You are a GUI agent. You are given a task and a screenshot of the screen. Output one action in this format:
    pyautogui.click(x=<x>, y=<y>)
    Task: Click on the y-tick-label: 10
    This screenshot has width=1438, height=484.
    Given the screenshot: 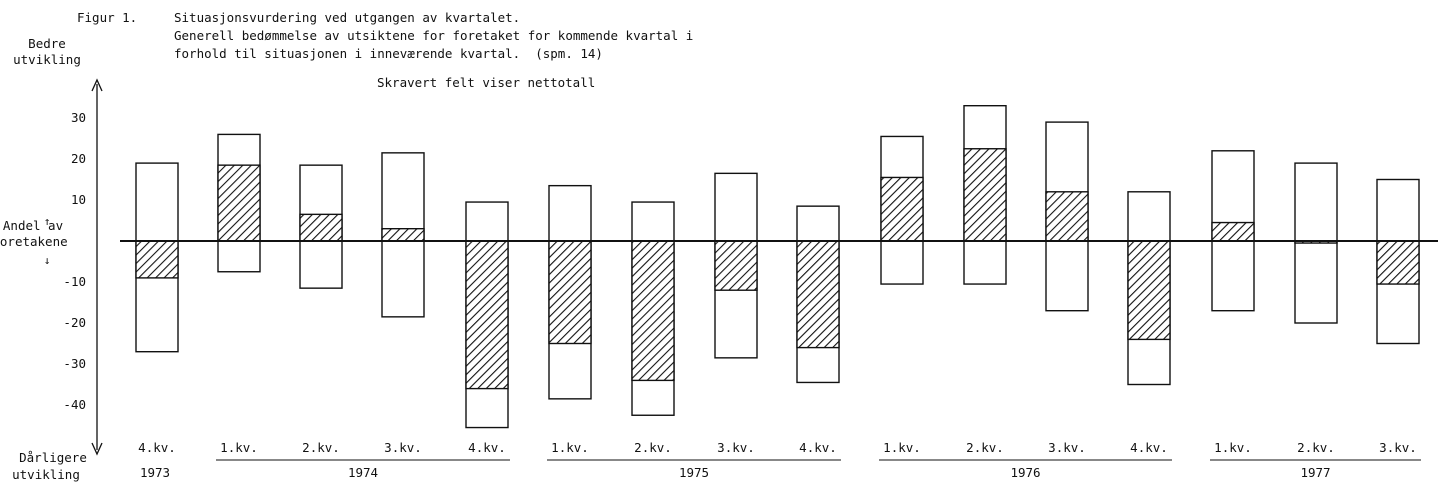 What is the action you would take?
    pyautogui.click(x=78, y=199)
    